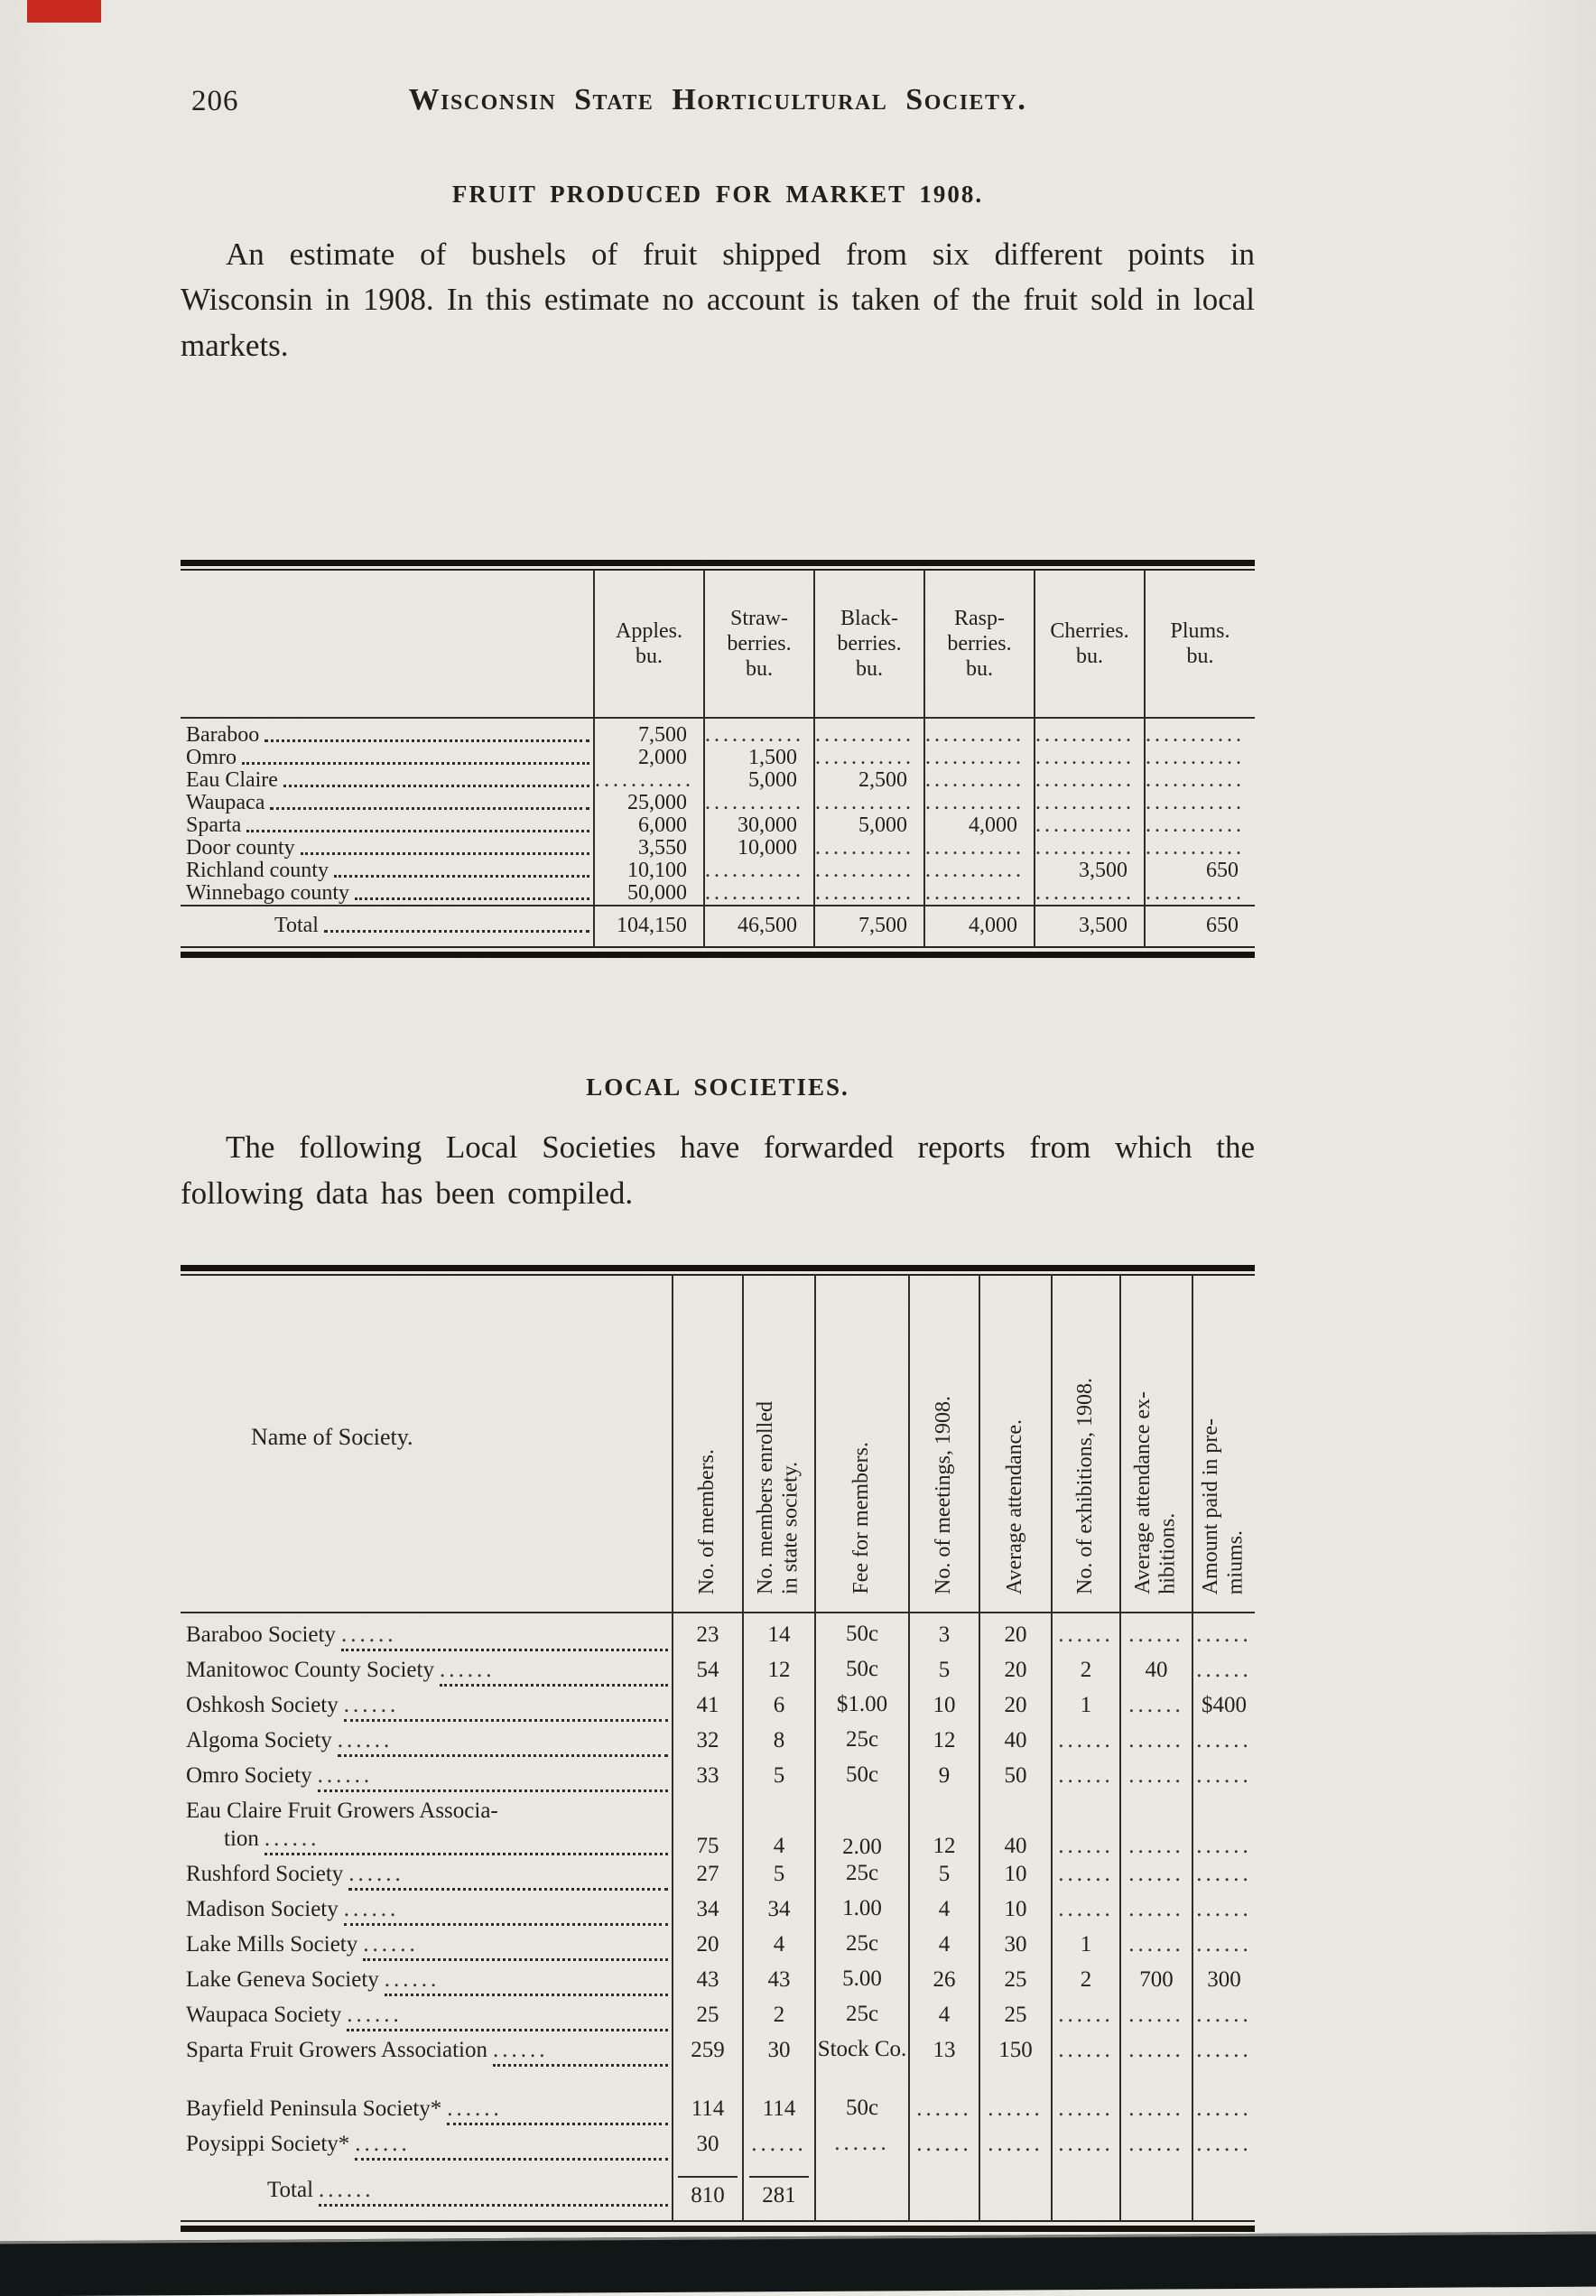 This screenshot has height=2296, width=1596. I want to click on cell-attendance: 50, so click(1015, 1779).